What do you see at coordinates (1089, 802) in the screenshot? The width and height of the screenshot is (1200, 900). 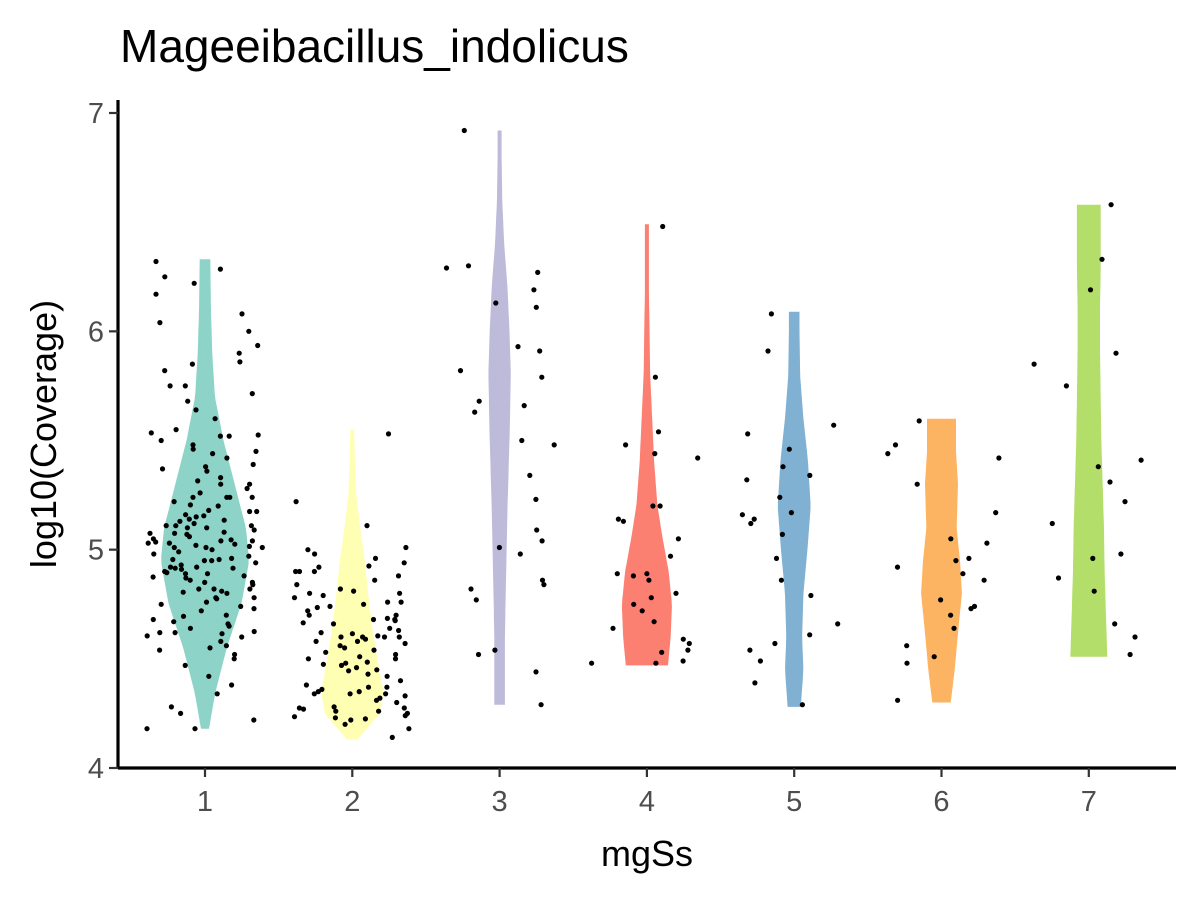 I see `x-tick-label: 7` at bounding box center [1089, 802].